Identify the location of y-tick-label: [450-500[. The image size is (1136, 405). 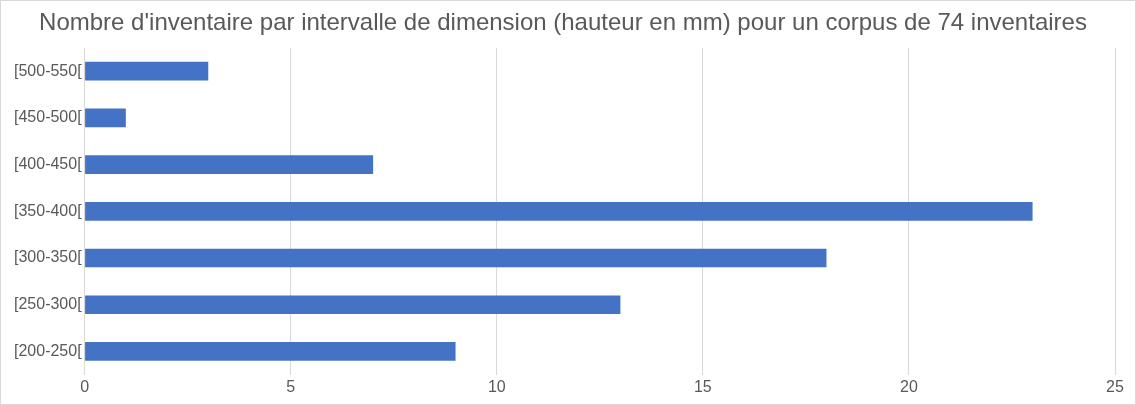
(48, 117).